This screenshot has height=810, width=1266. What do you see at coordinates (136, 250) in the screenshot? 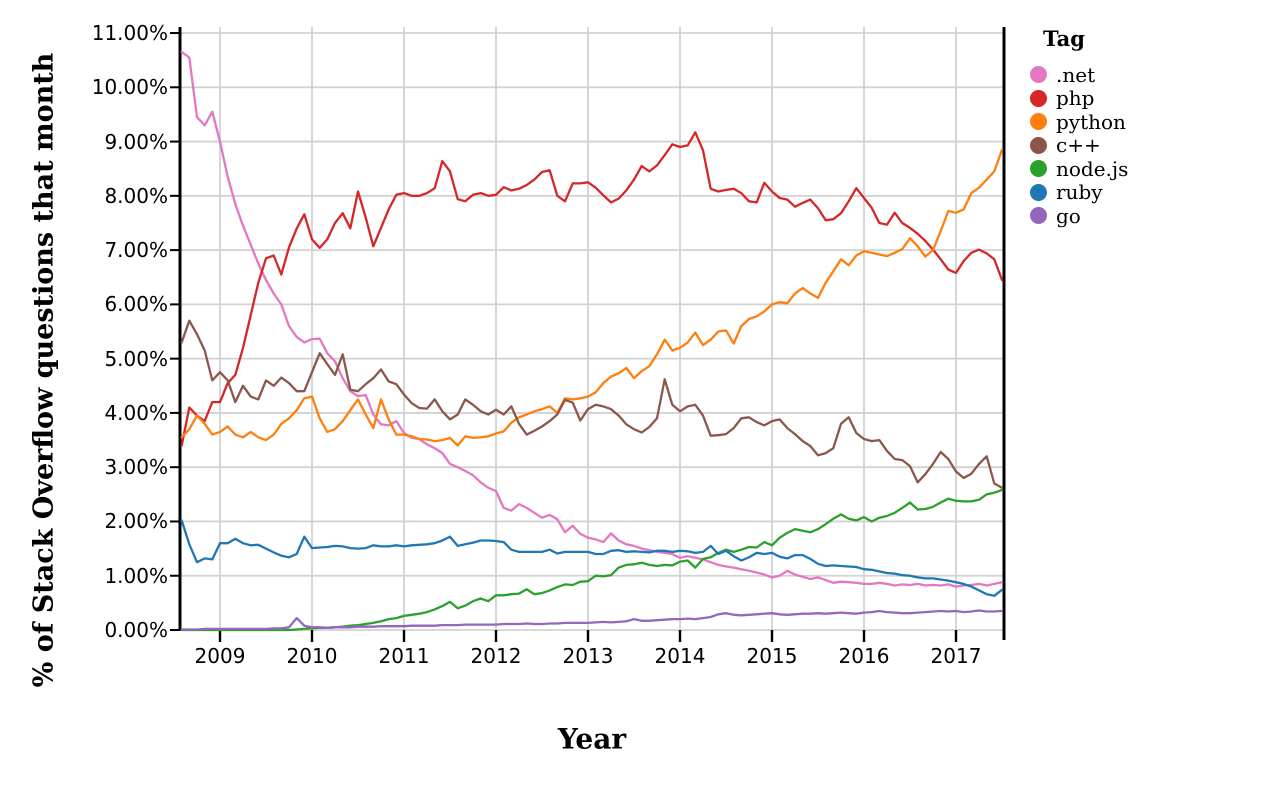
I see `y-tick-label: 7.00%` at bounding box center [136, 250].